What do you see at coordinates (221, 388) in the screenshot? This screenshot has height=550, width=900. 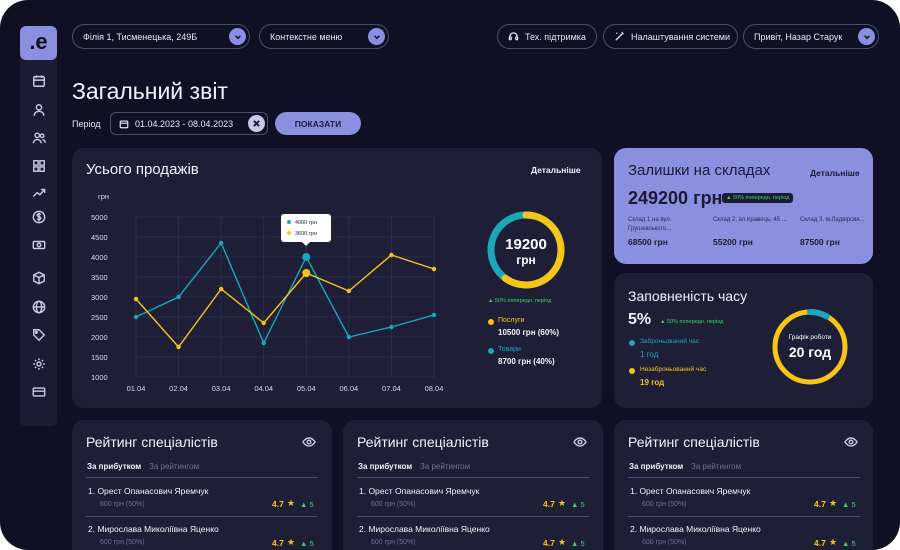 I see `x-tick-label: 03.04` at bounding box center [221, 388].